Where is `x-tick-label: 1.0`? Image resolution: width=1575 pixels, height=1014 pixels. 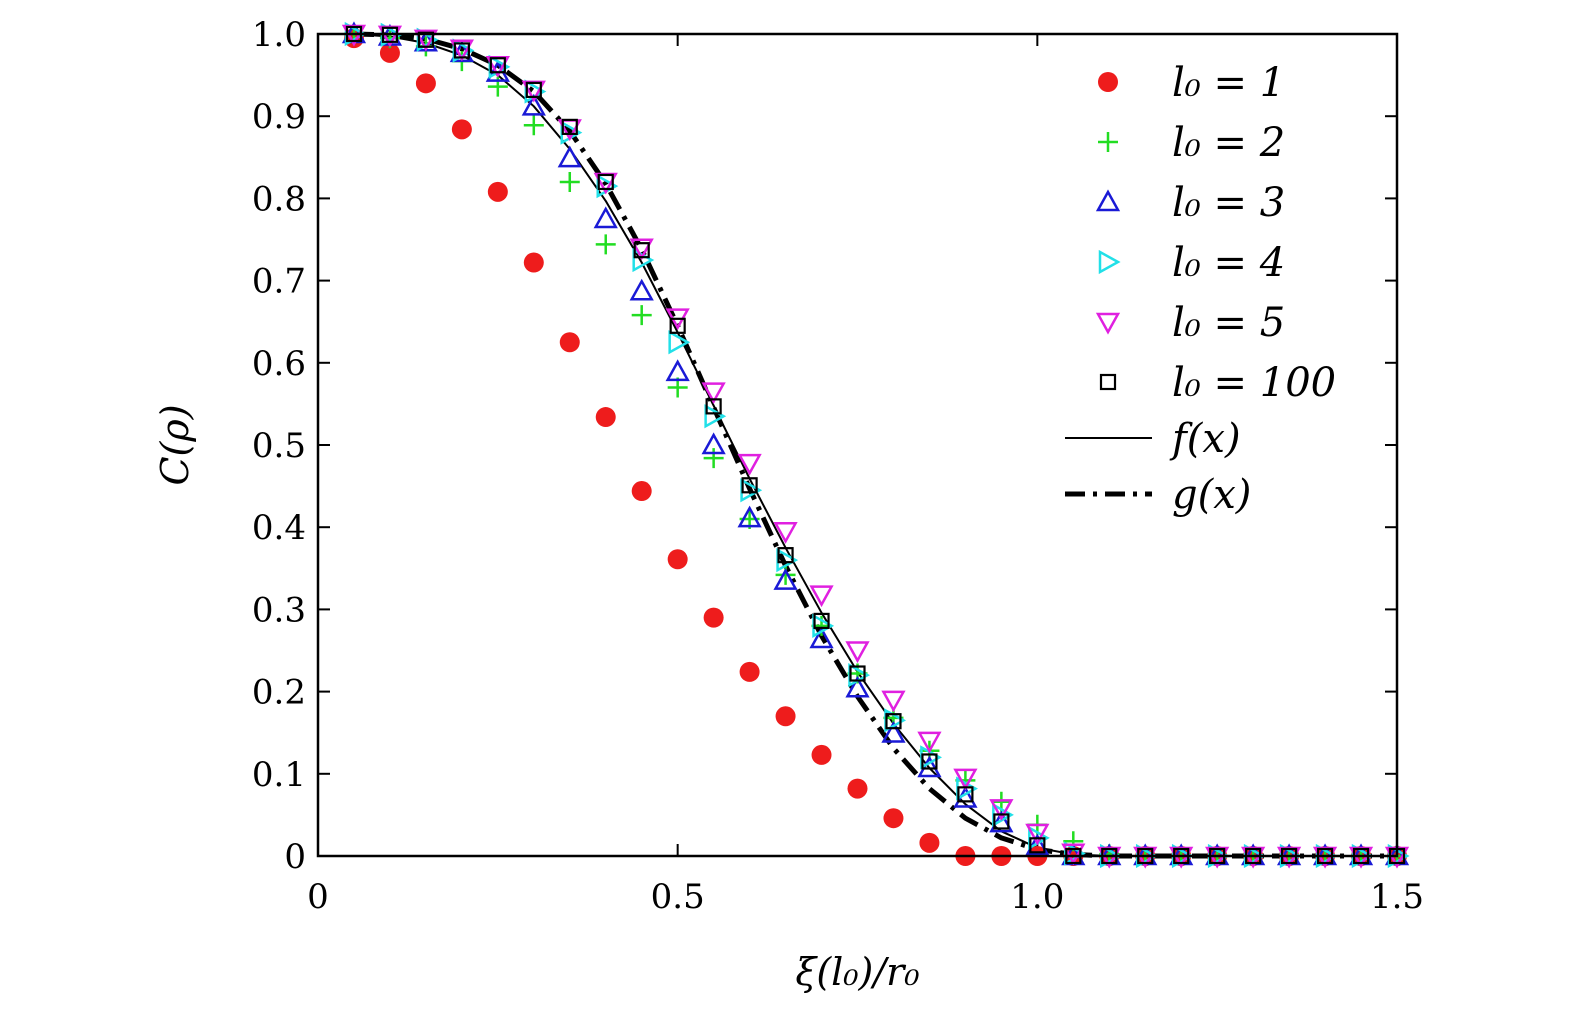 x-tick-label: 1.0 is located at coordinates (1037, 897).